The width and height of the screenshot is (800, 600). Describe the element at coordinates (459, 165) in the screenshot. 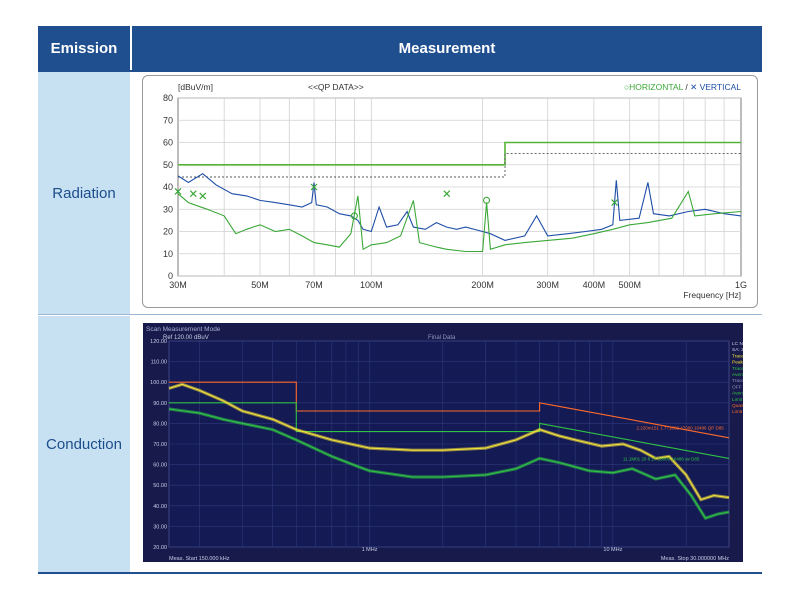

I see `margin-line` at that location.